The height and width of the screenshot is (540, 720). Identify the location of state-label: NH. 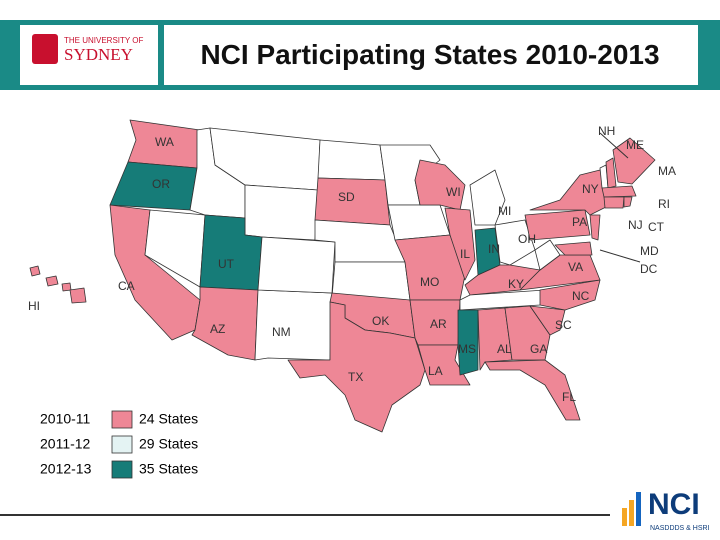
(606, 131).